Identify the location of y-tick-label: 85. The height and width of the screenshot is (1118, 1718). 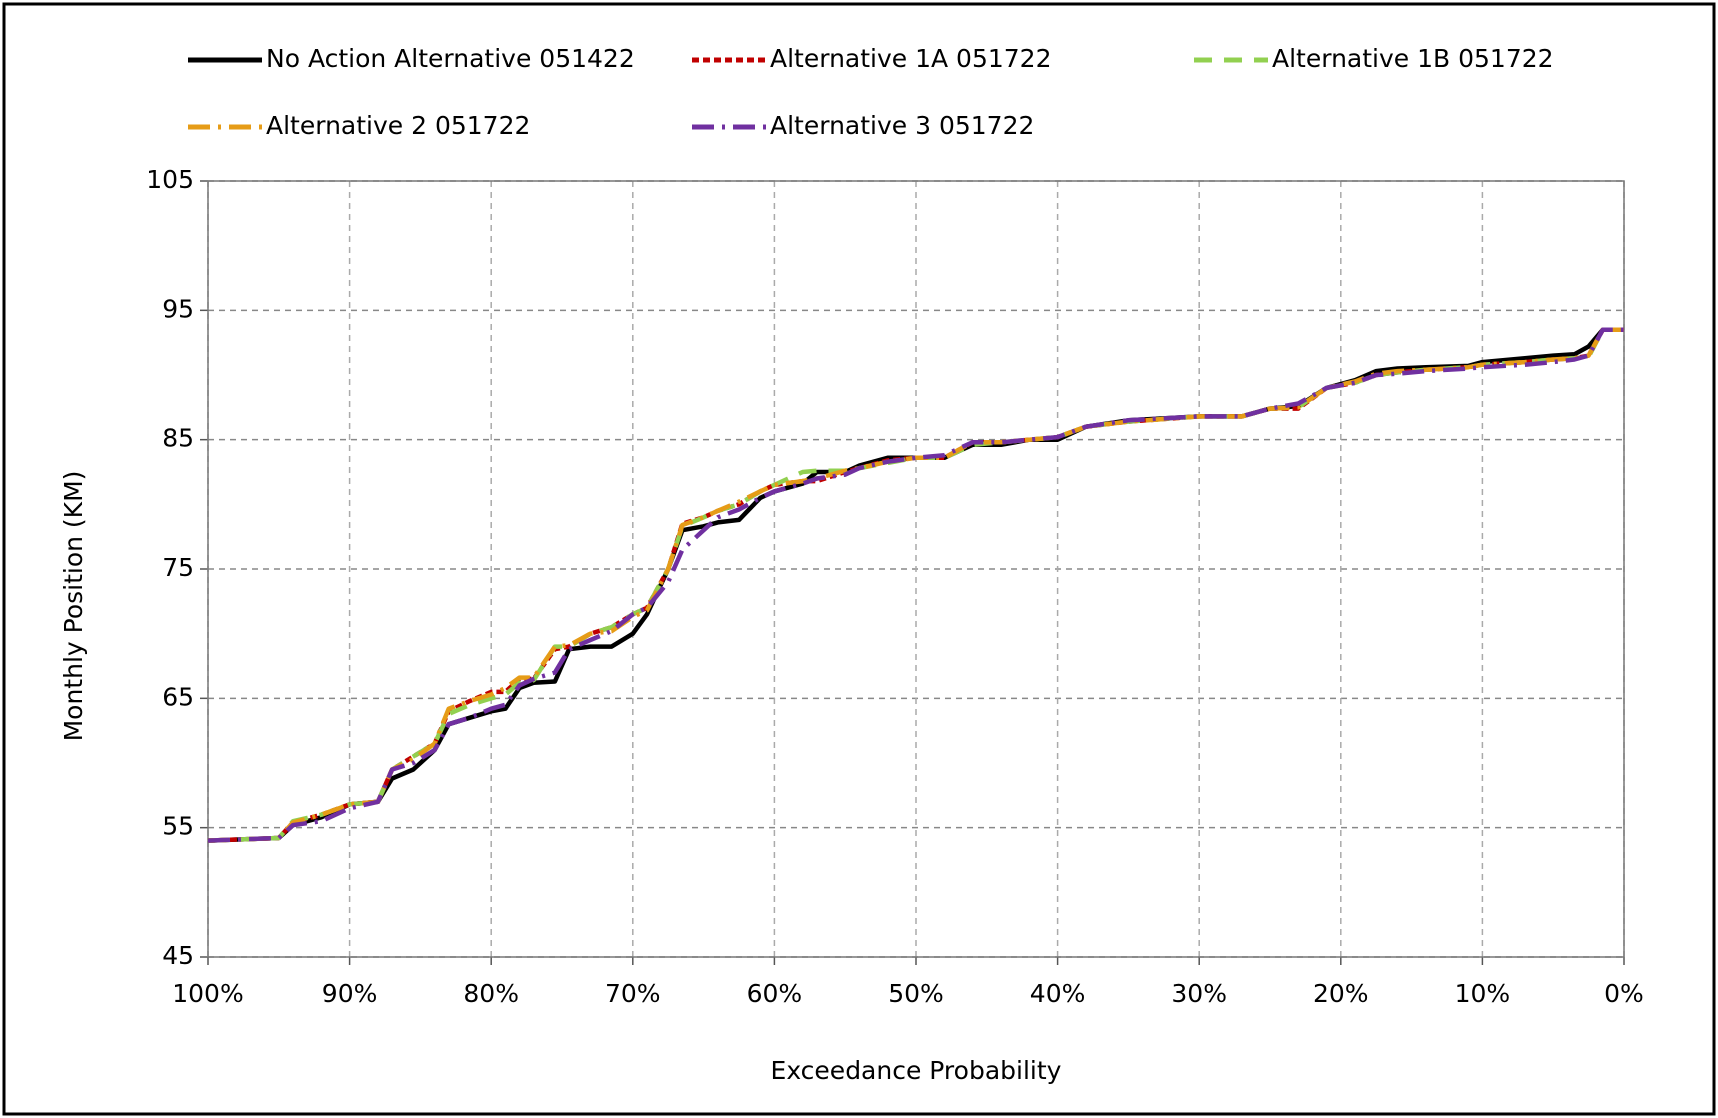
(178, 438).